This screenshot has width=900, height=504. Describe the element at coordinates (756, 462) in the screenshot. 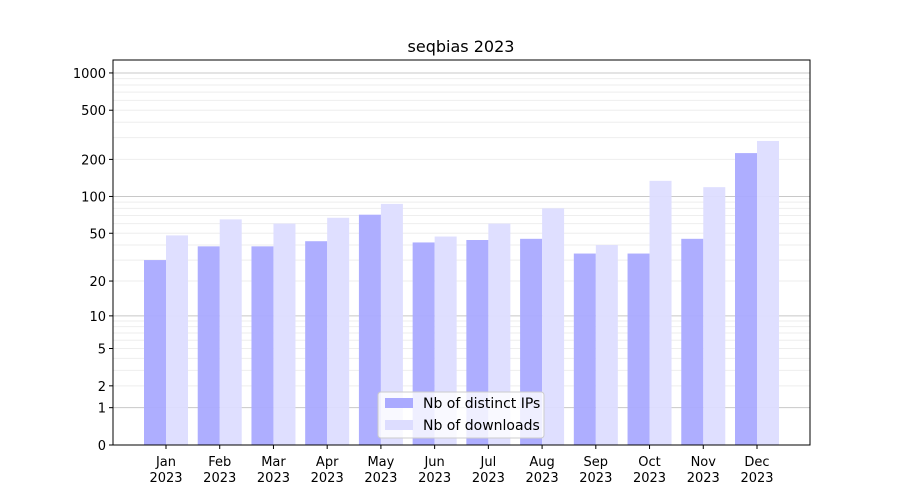

I see `x-tick-label-line: Dec` at that location.